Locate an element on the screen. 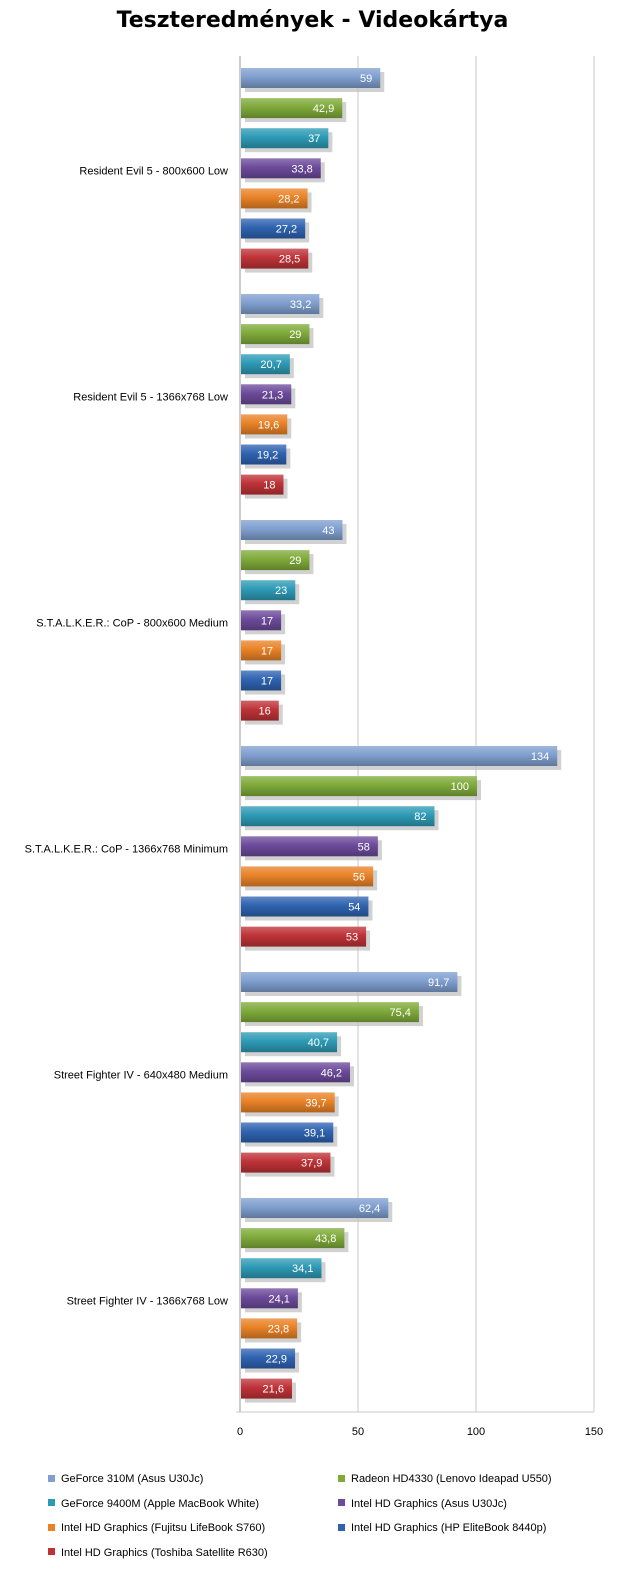 Image resolution: width=625 pixels, height=1589 pixels. bar: 82 is located at coordinates (340, 818).